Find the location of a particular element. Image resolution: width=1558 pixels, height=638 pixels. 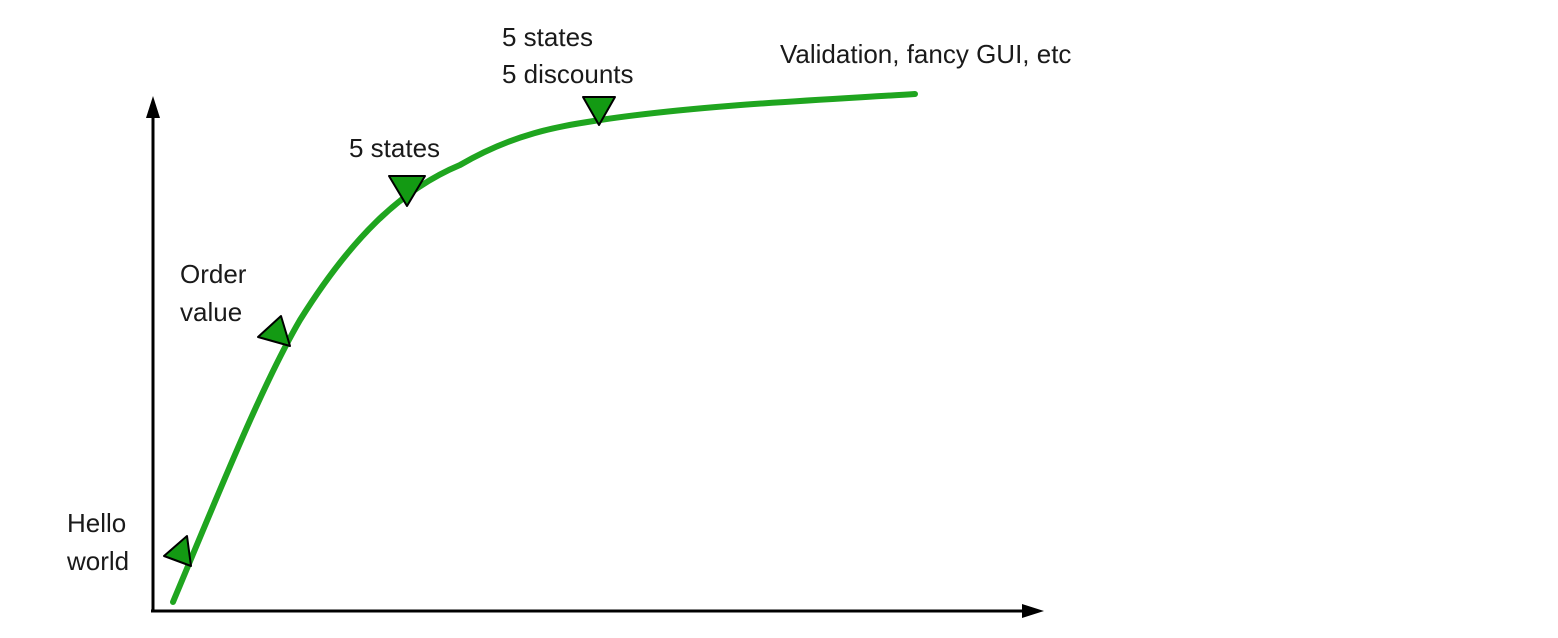

5-states-marker-icon is located at coordinates (407, 191).